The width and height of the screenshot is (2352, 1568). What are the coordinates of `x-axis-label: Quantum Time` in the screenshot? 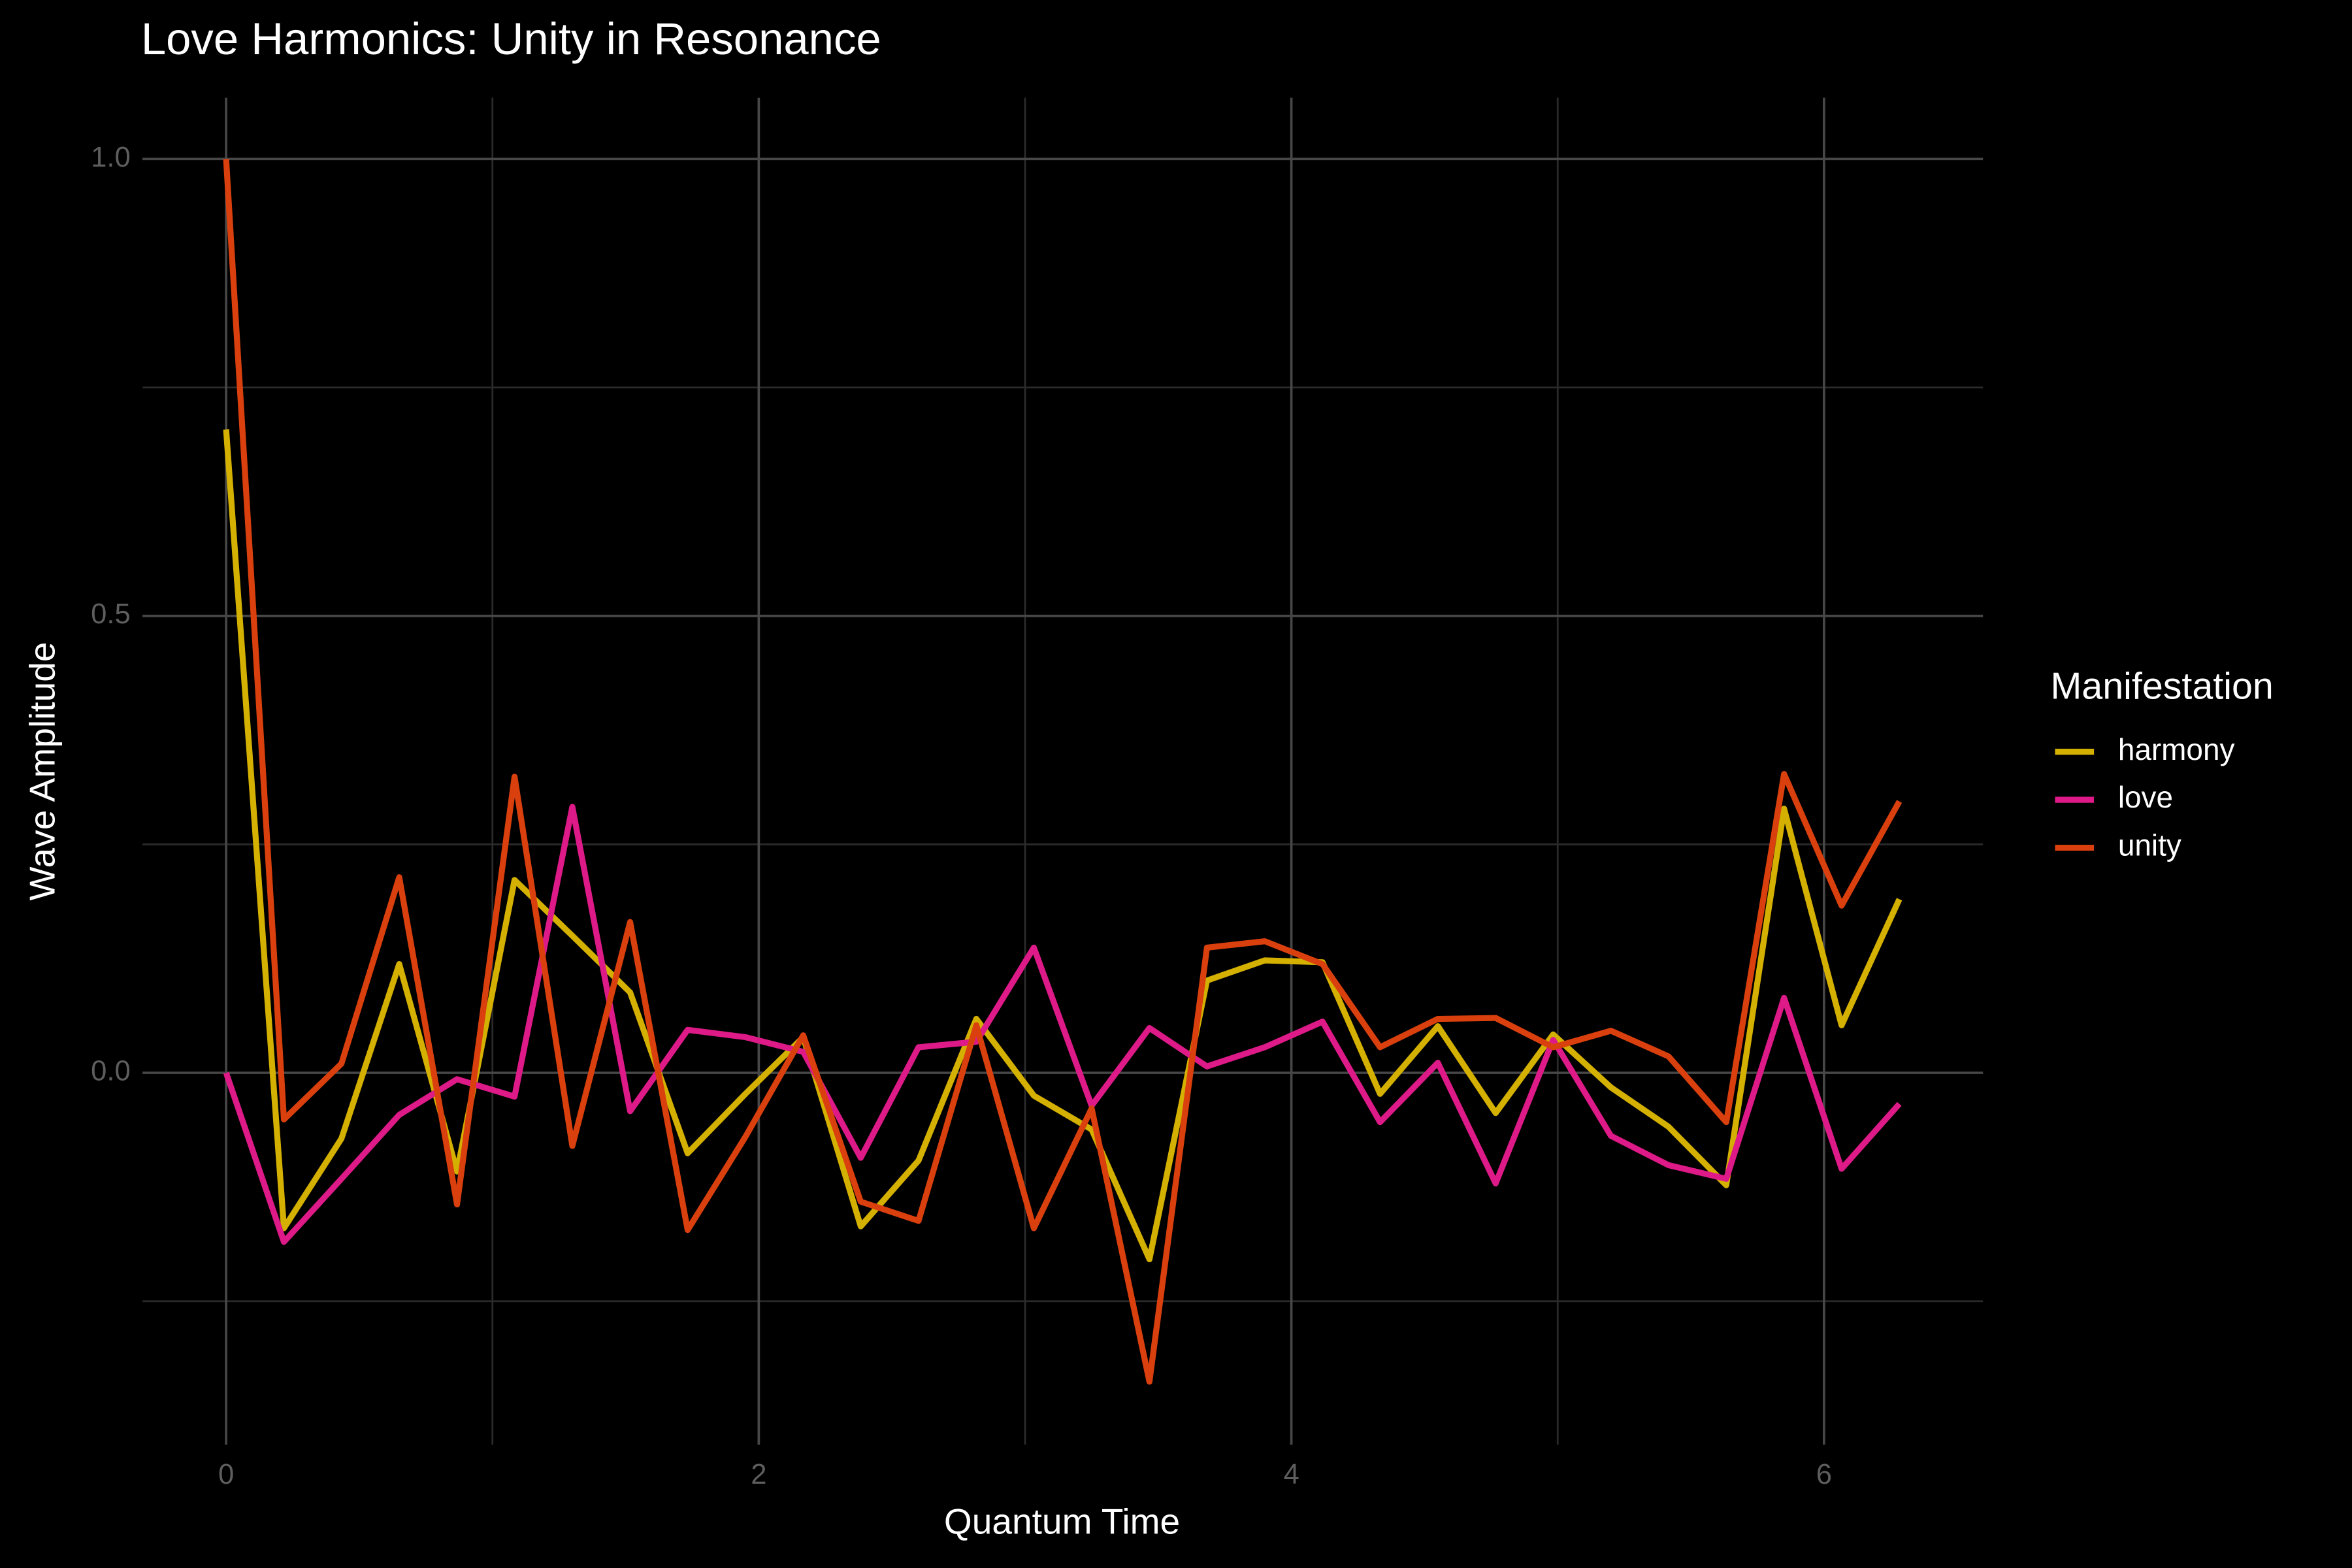 It's located at (1062, 1521).